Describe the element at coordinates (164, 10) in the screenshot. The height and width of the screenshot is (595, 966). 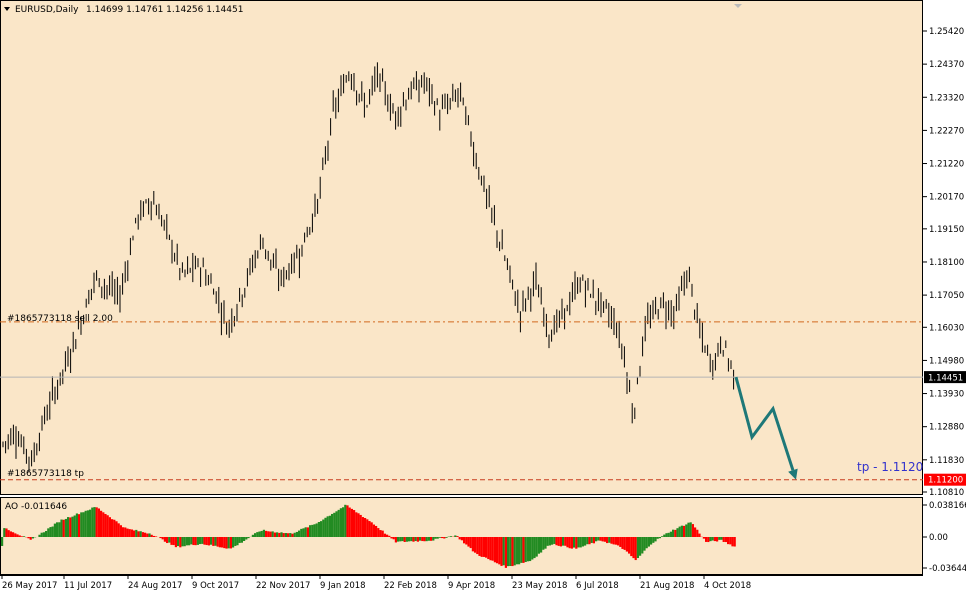
I see `ohlc-values: 1.14699 1.14761 1.14256 1.14451` at that location.